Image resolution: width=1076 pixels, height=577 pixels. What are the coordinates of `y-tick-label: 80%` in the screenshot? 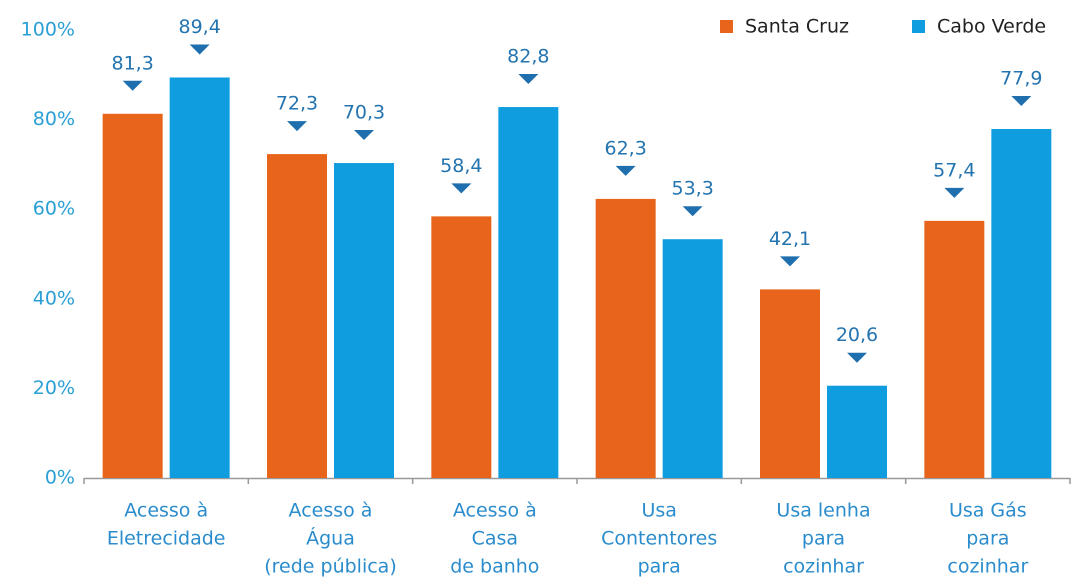 It's located at (54, 119).